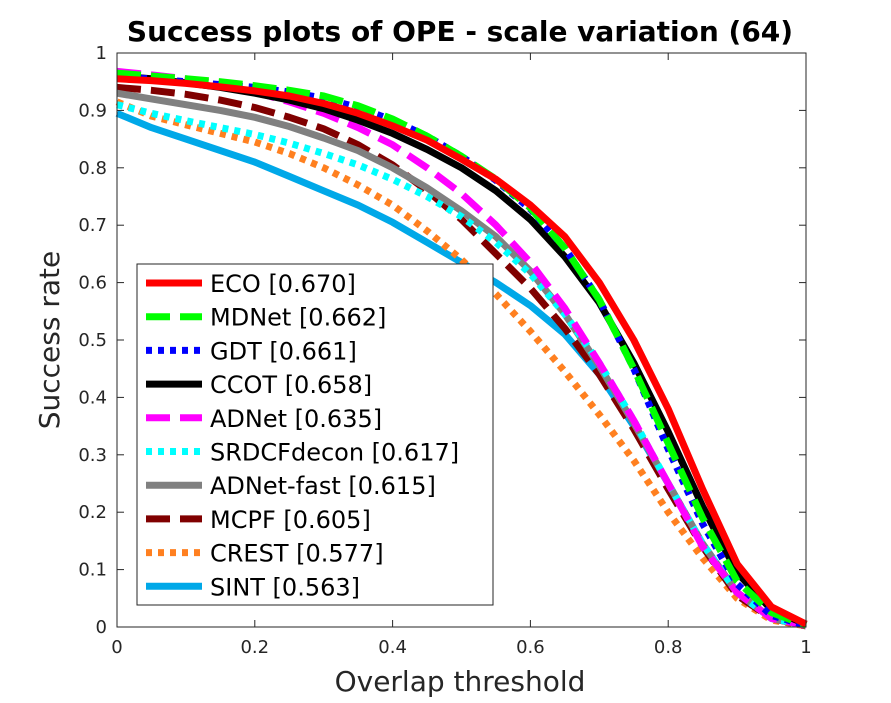 This screenshot has height=703, width=891. I want to click on y-tick-label: 0.1, so click(92, 570).